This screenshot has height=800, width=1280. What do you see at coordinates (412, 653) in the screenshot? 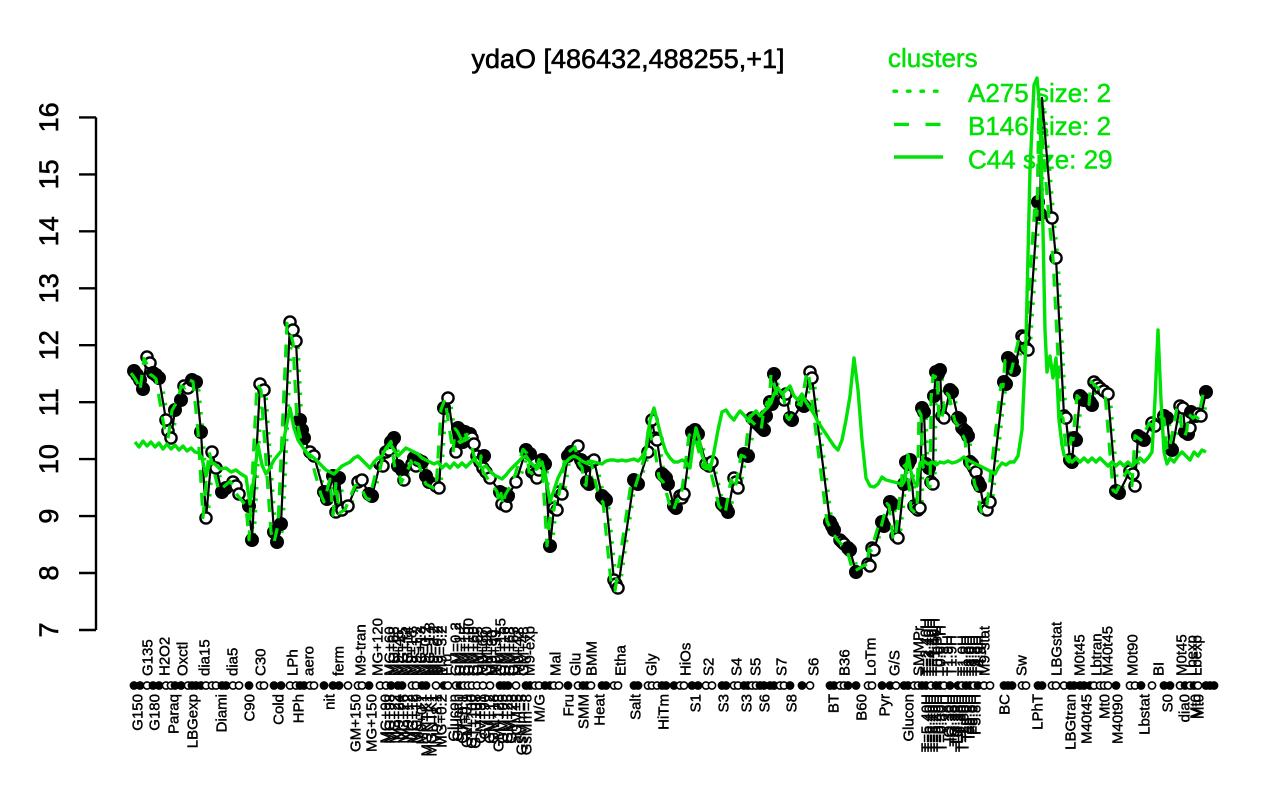
I see `svg-text: M9+18` at bounding box center [412, 653].